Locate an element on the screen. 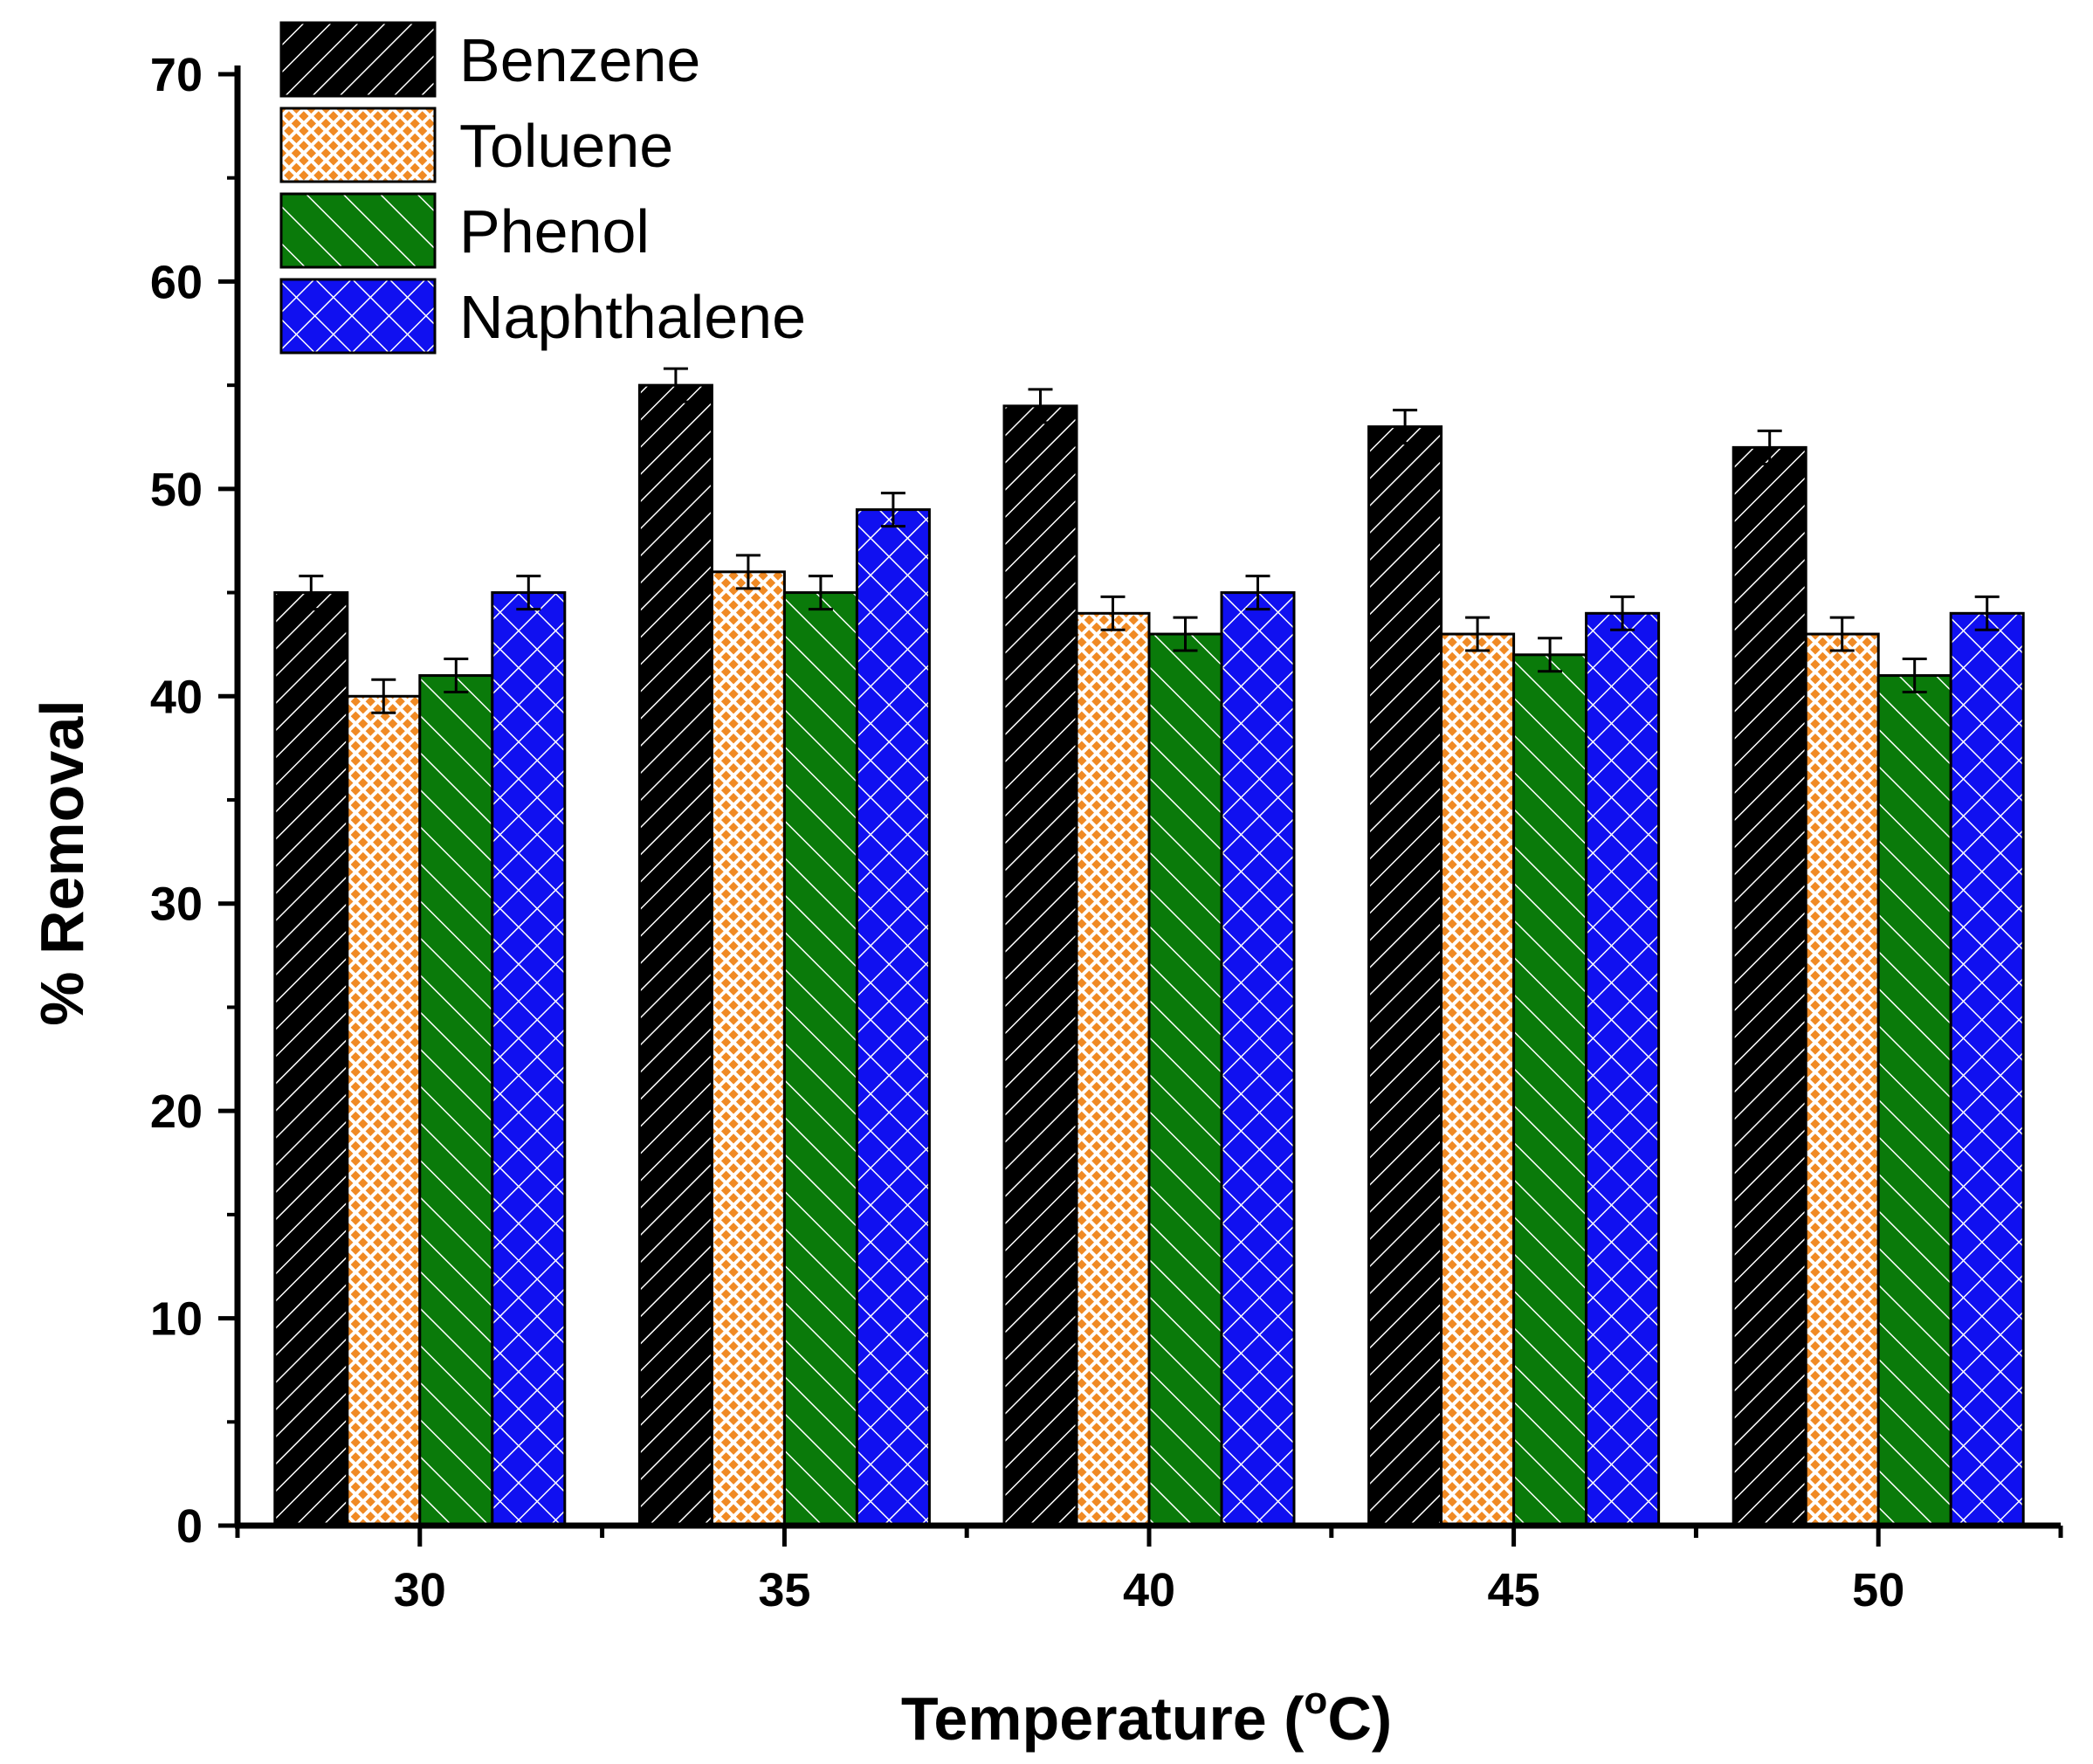 Image resolution: width=2093 pixels, height=1764 pixels. legend-swatch-phenol is located at coordinates (358, 230).